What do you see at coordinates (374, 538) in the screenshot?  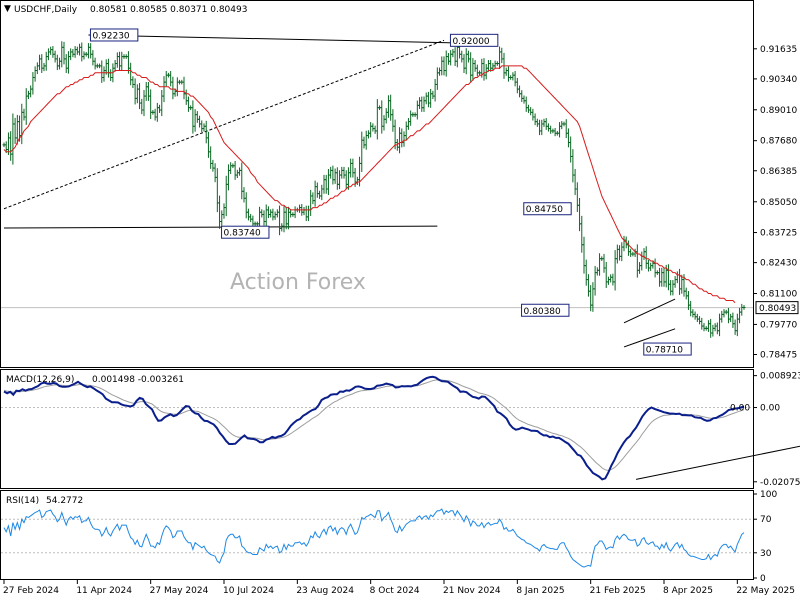 I see `rsi-line` at bounding box center [374, 538].